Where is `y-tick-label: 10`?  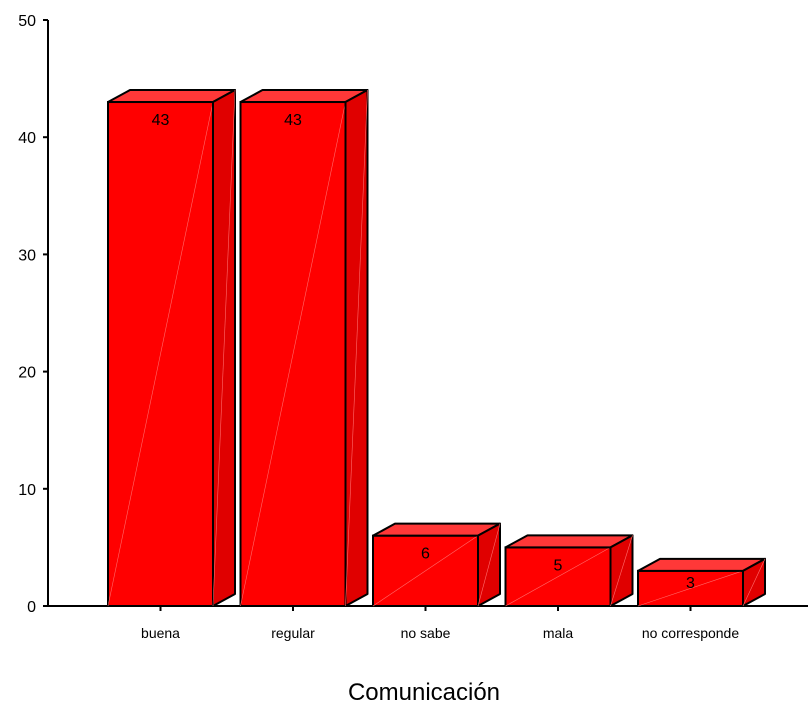
y-tick-label: 10 is located at coordinates (27, 490).